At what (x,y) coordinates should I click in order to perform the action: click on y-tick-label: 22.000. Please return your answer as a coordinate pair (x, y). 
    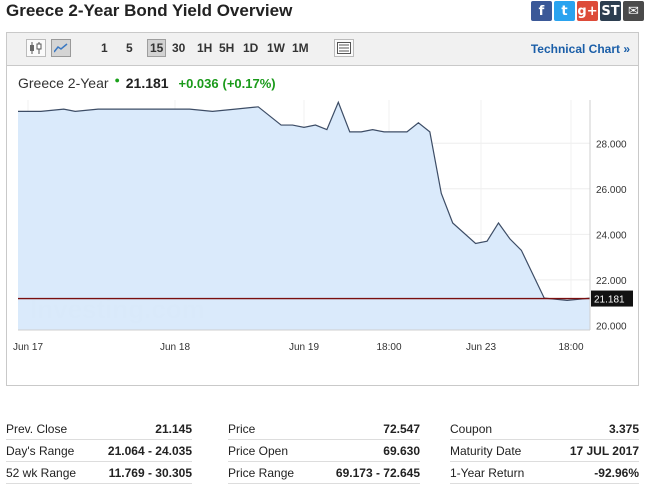
    Looking at the image, I should click on (611, 281).